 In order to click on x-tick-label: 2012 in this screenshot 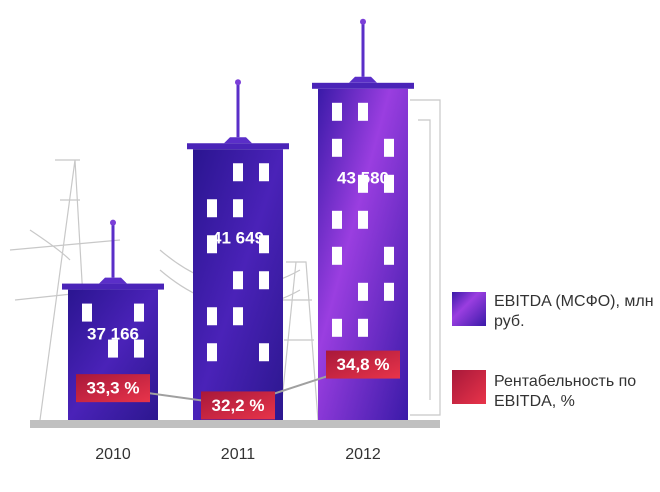, I will do `click(363, 454)`.